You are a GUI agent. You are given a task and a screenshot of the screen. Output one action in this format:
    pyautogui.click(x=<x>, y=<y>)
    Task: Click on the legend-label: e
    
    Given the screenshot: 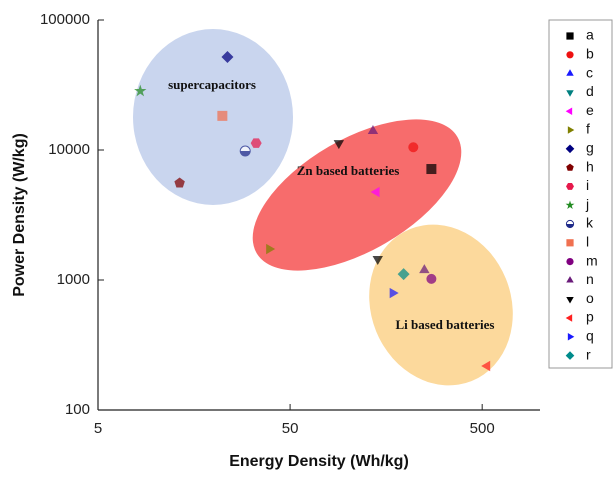 What is the action you would take?
    pyautogui.click(x=590, y=110)
    